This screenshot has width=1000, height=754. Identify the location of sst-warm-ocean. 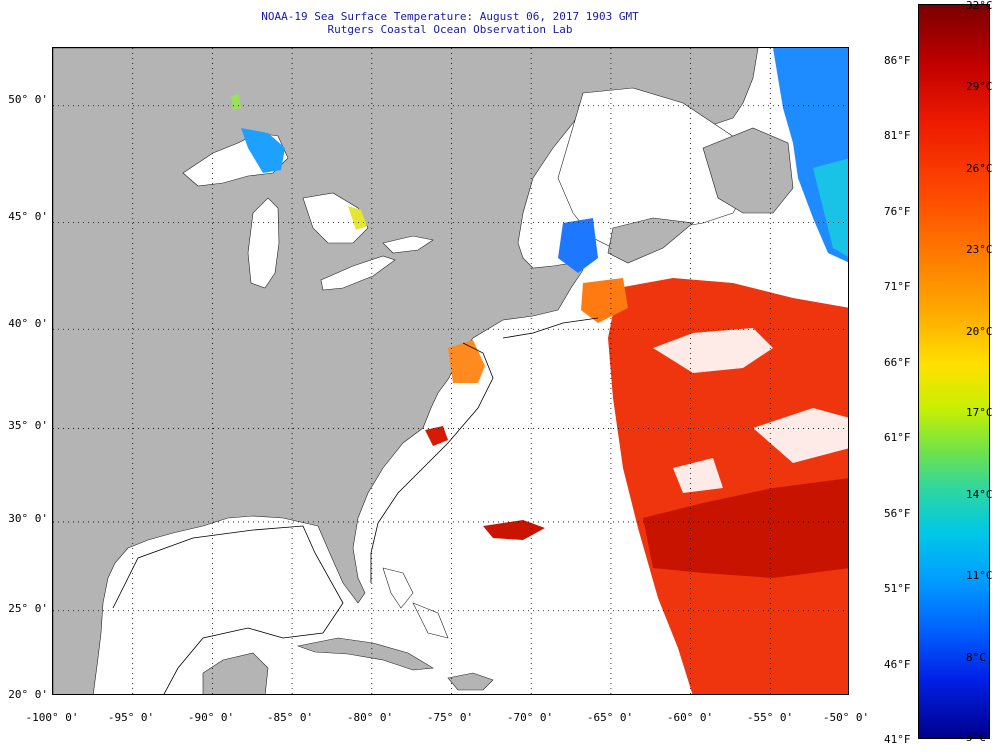
(728, 486).